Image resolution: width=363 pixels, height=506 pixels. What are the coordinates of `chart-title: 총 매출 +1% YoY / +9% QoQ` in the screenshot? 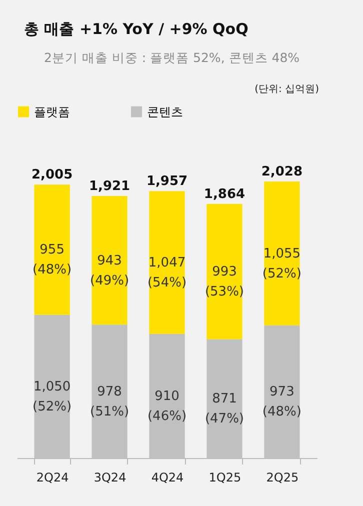 It's located at (136, 29).